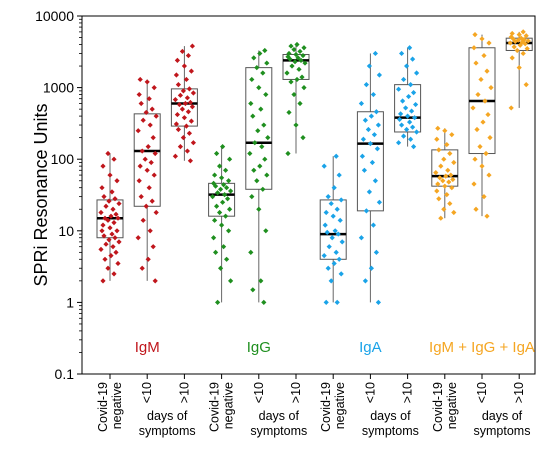 The height and width of the screenshot is (455, 550). What do you see at coordinates (278, 431) in the screenshot?
I see `category-caption: symptoms` at bounding box center [278, 431].